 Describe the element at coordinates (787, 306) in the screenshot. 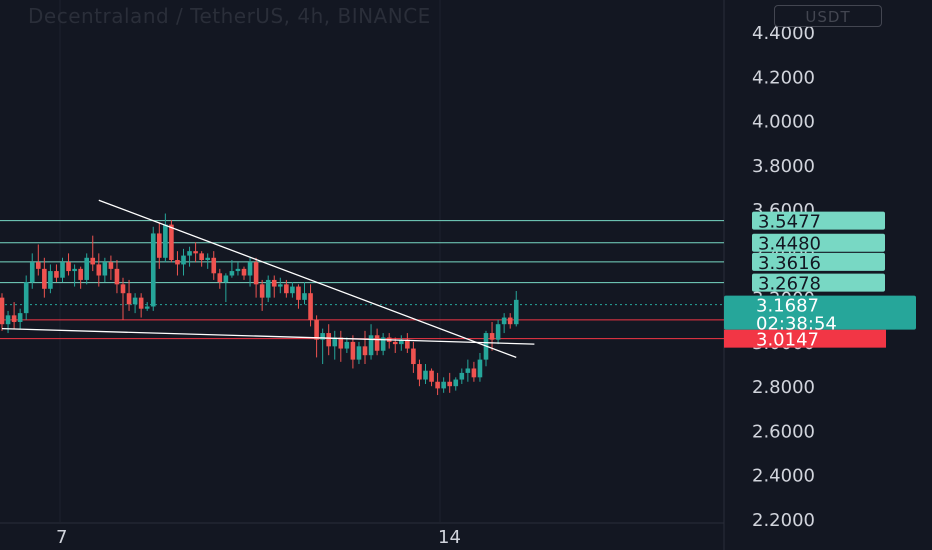

I see `current-price-value: 3.1687` at that location.